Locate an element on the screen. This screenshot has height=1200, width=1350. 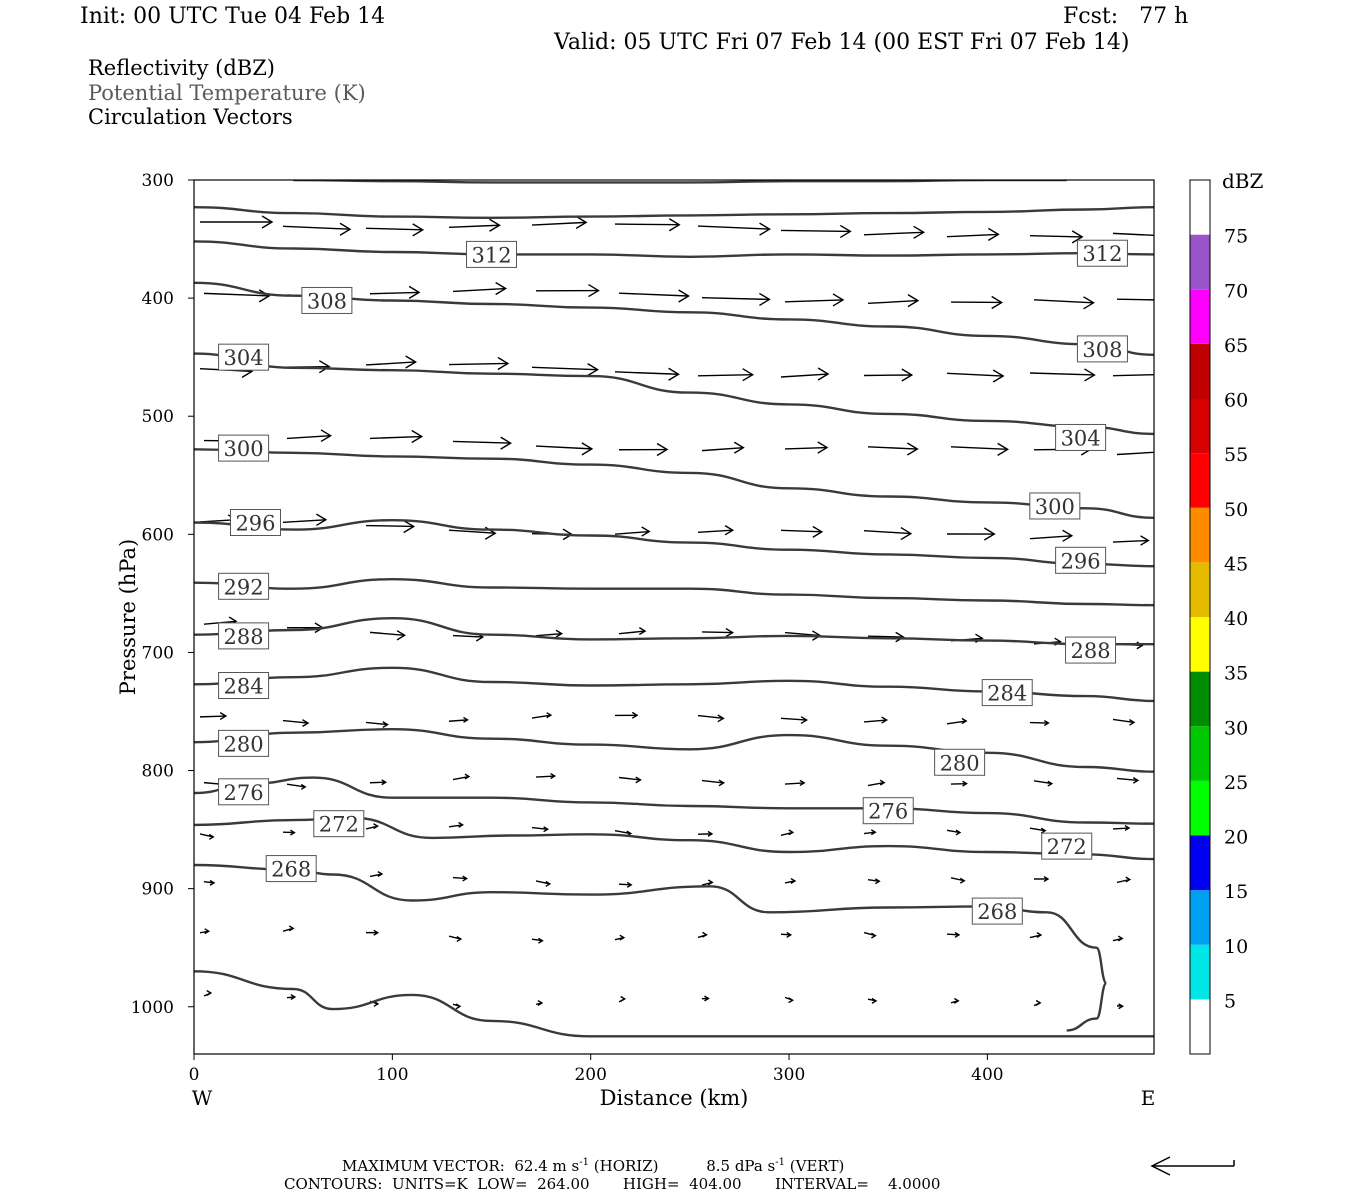
contour-label: 296 is located at coordinates (255, 524).